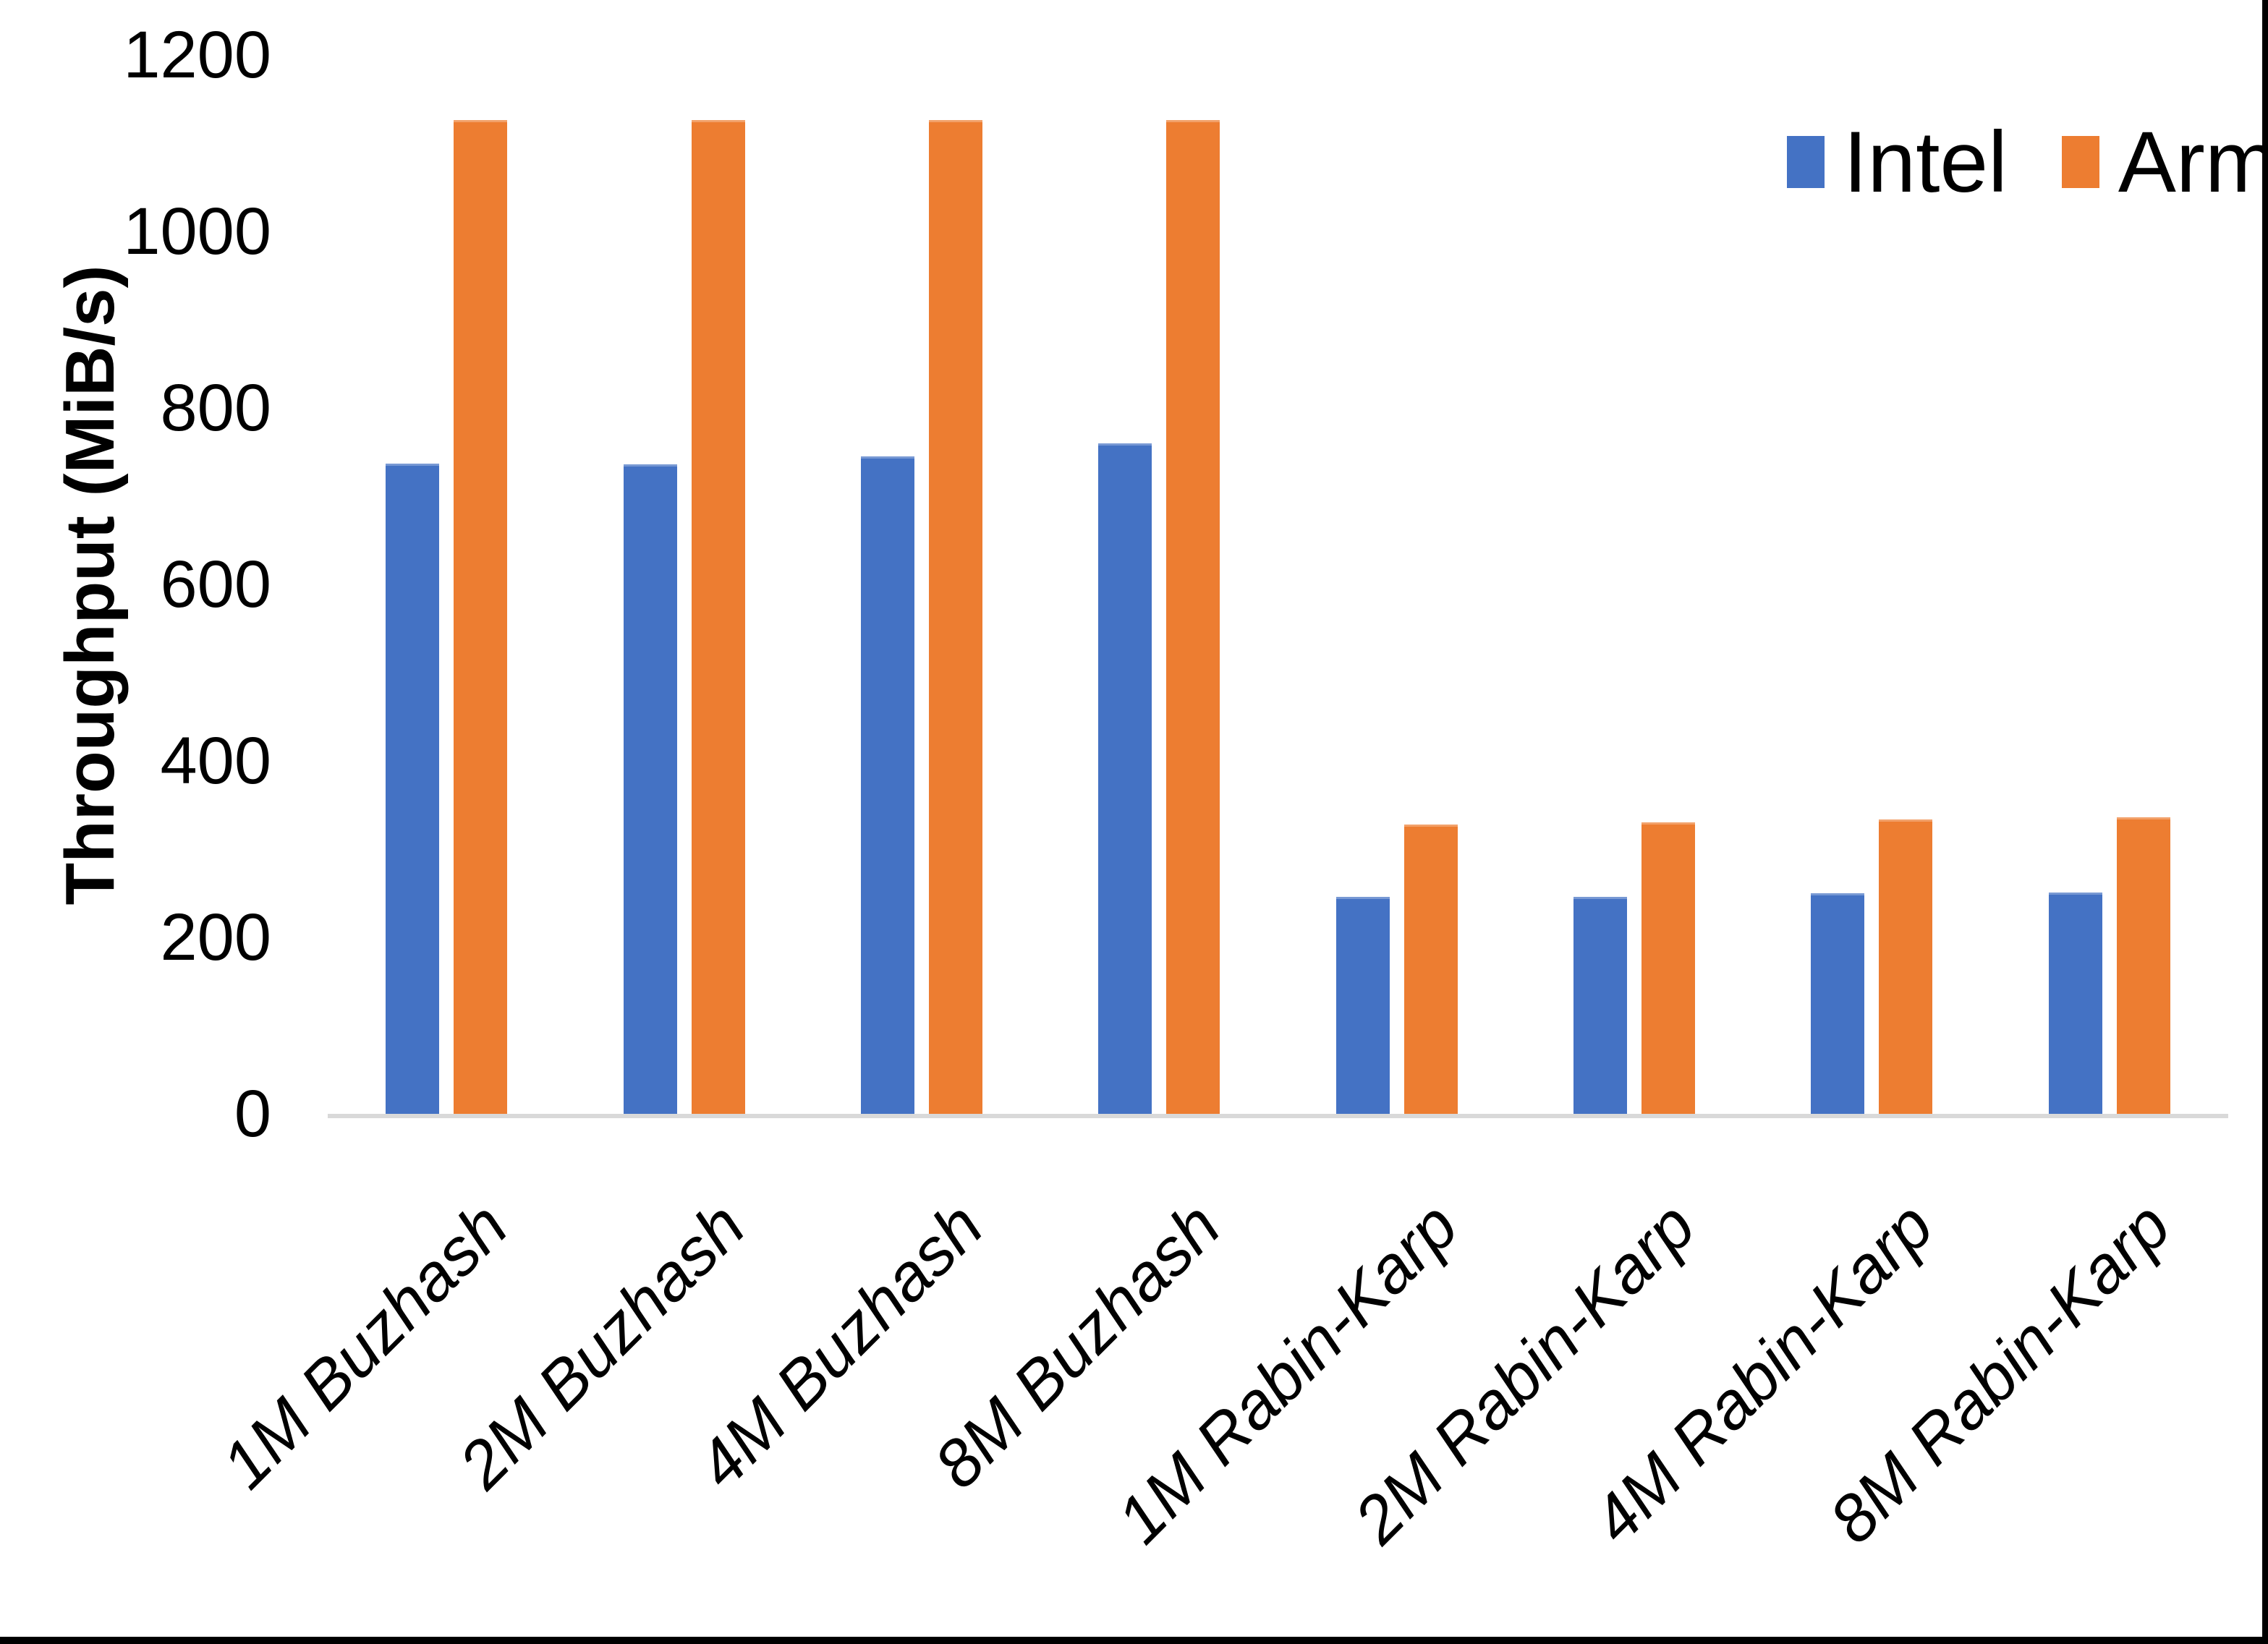 Image resolution: width=2268 pixels, height=1644 pixels. Describe the element at coordinates (1134, 1640) in the screenshot. I see `frame-border-bottom` at that location.